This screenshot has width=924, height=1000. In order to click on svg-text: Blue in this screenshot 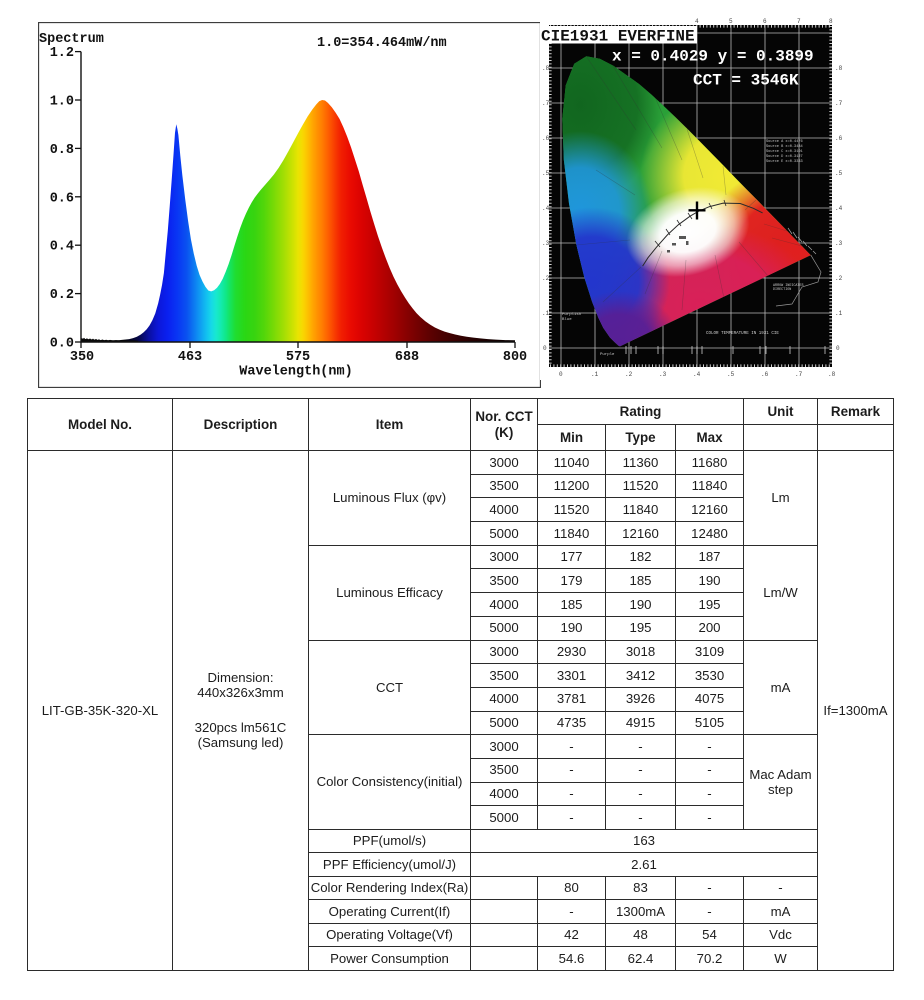, I will do `click(567, 319)`.